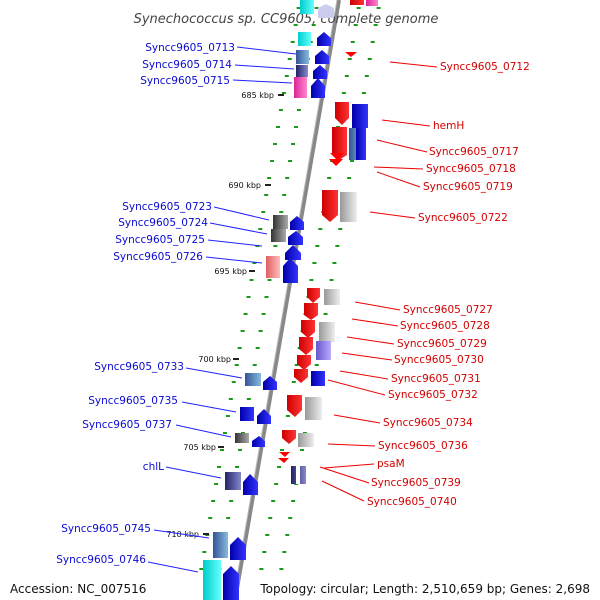 Image resolution: width=600 pixels, height=600 pixels. Describe the element at coordinates (243, 314) in the screenshot. I see `scale-ticks` at that location.